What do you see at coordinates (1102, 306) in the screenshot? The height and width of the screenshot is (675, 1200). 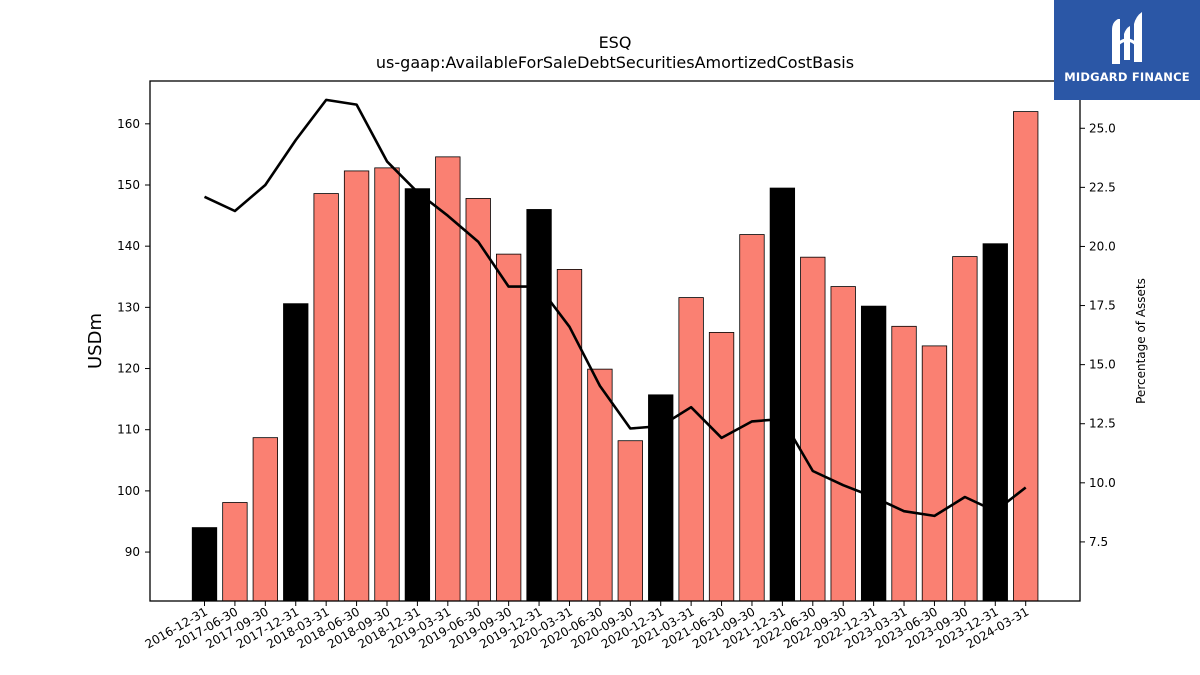 I see `y2-tick-label-17.5: 17.5` at bounding box center [1102, 306].